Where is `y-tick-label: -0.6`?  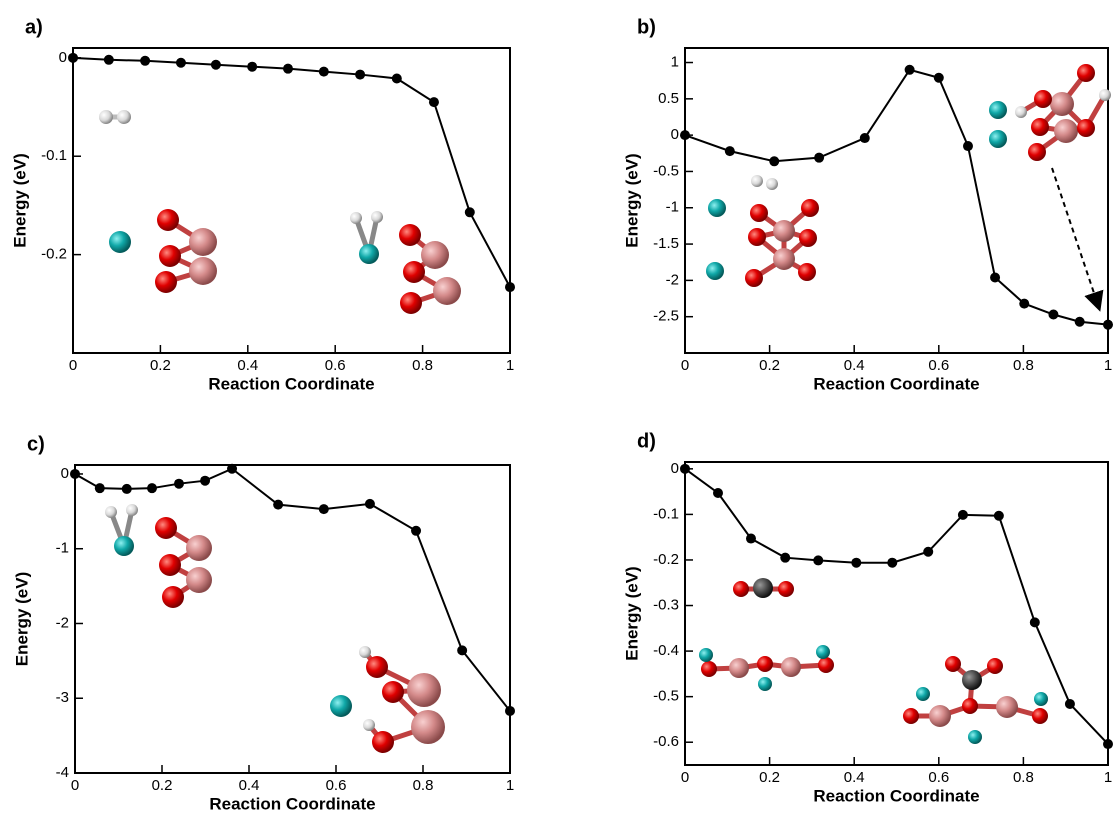 y-tick-label: -0.6 is located at coordinates (666, 741).